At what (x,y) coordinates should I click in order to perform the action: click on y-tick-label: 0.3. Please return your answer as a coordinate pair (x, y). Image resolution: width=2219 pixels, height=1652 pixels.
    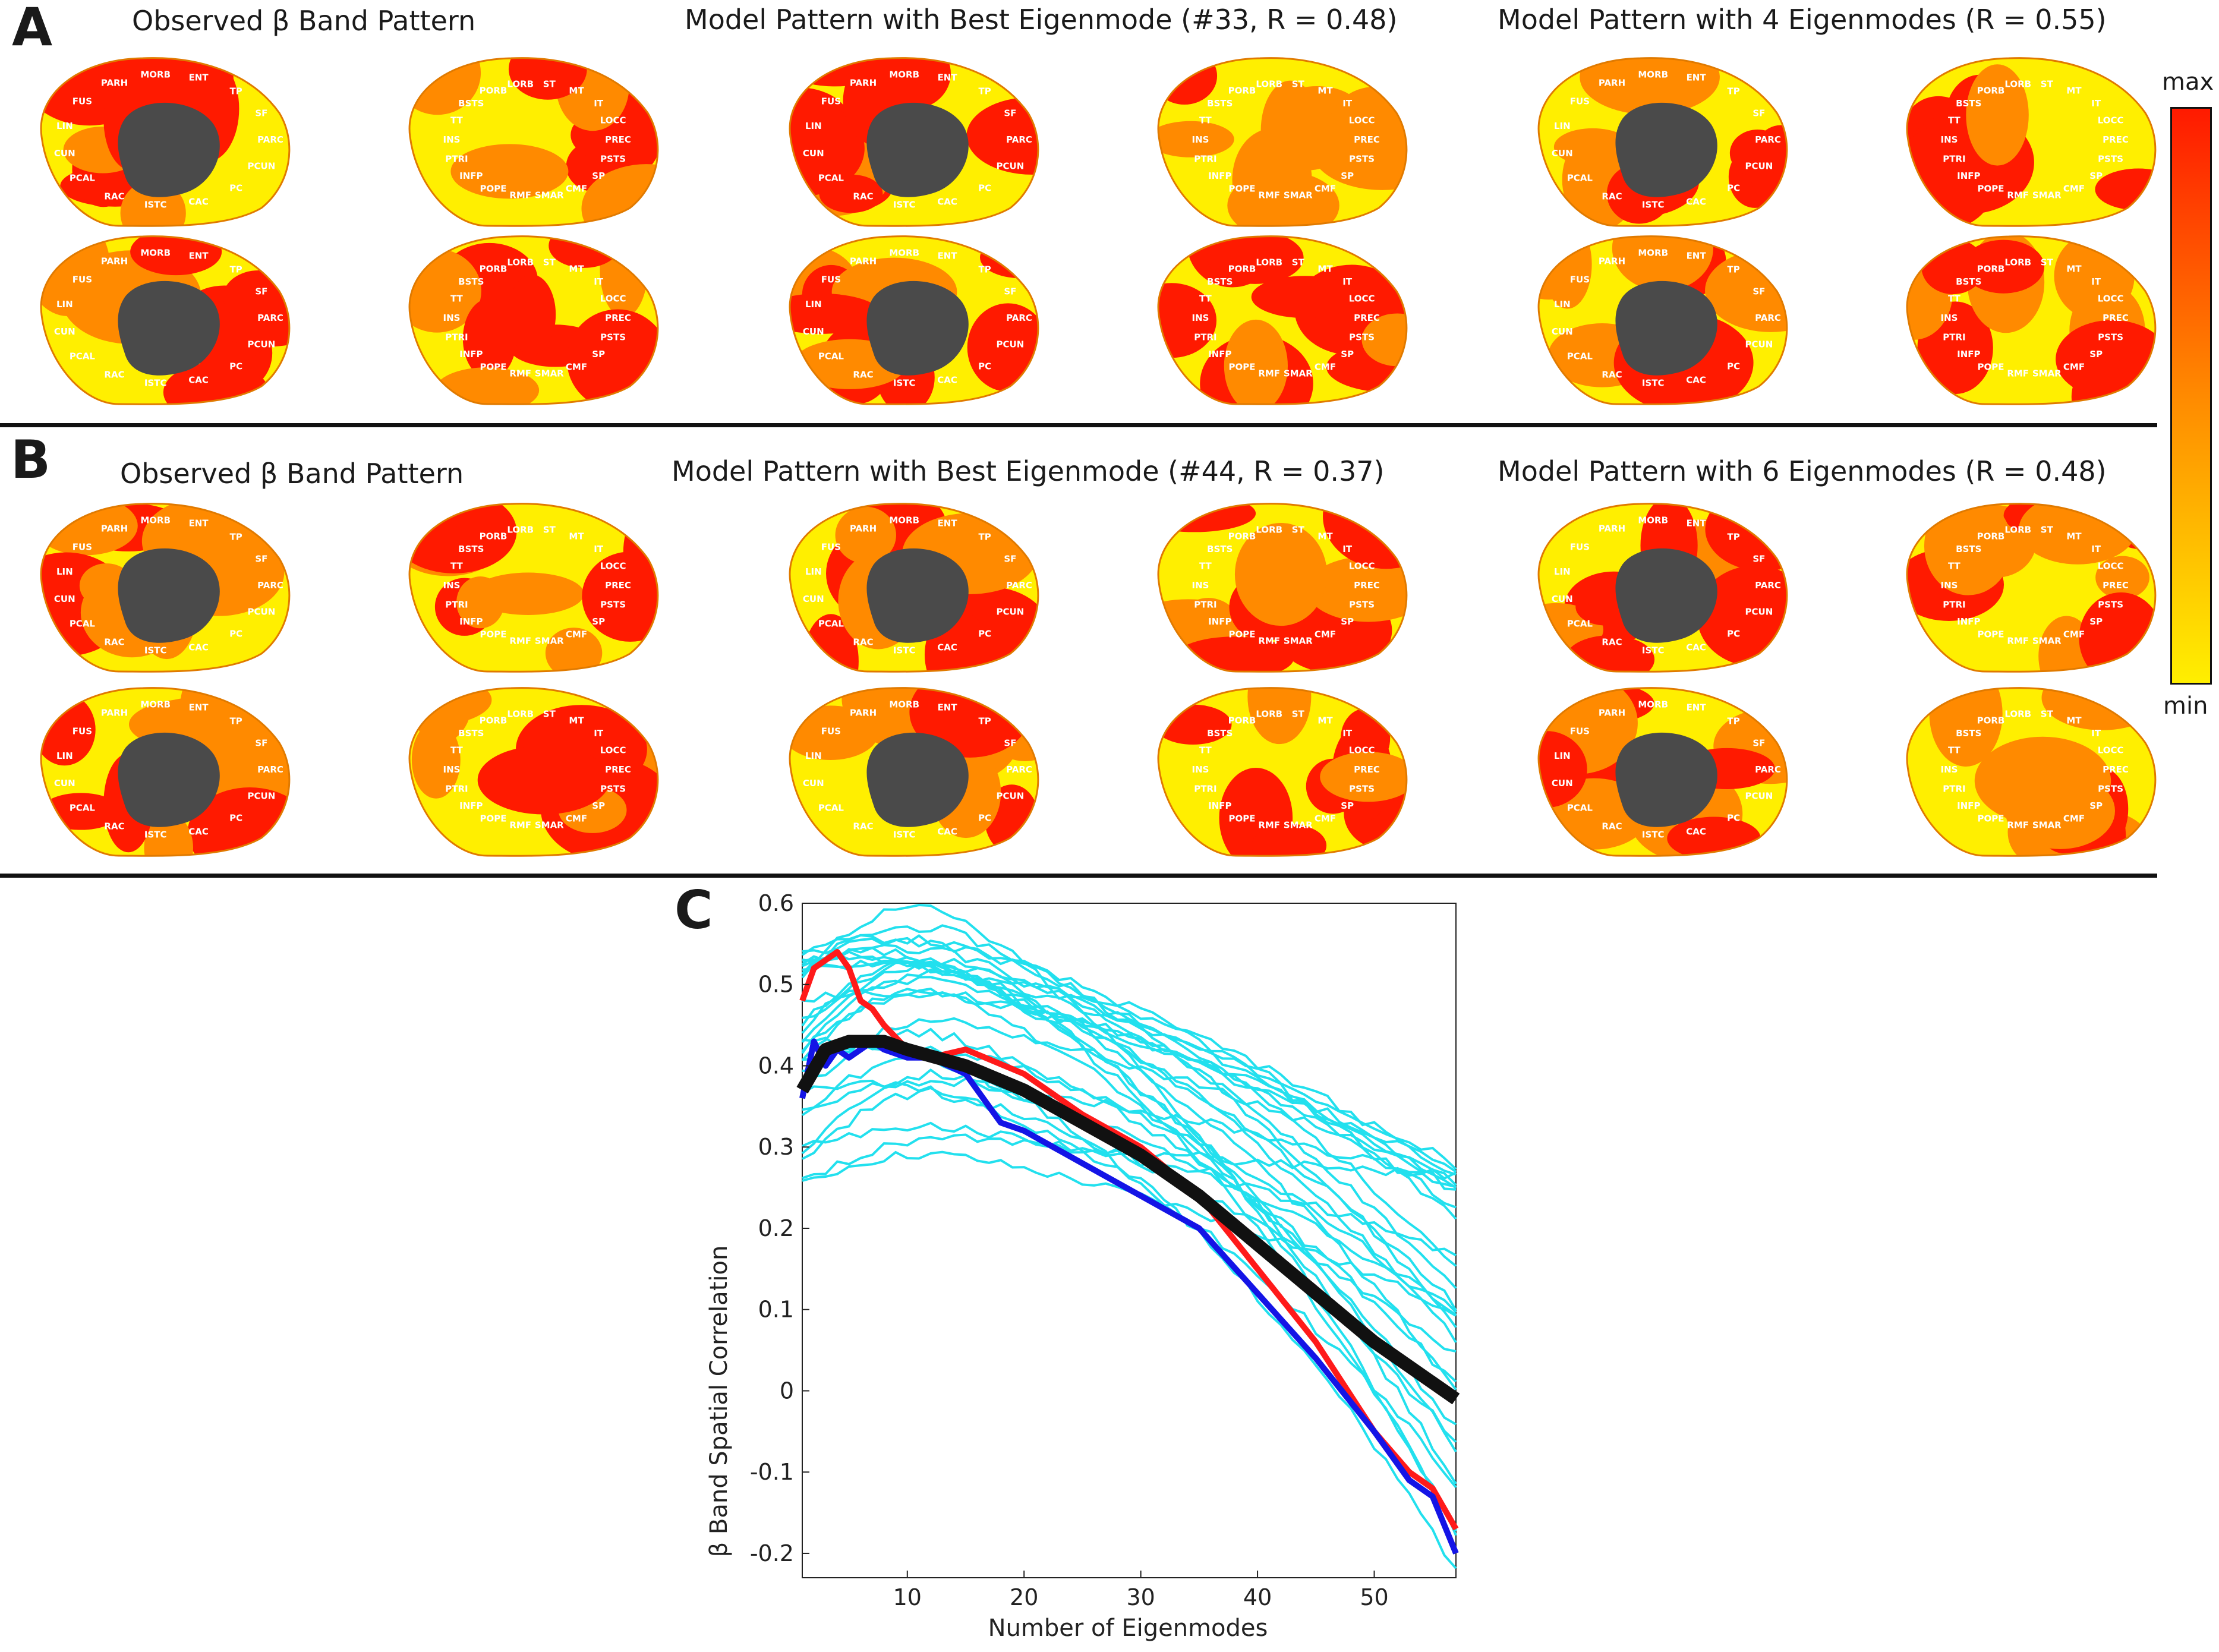
    Looking at the image, I should click on (776, 1147).